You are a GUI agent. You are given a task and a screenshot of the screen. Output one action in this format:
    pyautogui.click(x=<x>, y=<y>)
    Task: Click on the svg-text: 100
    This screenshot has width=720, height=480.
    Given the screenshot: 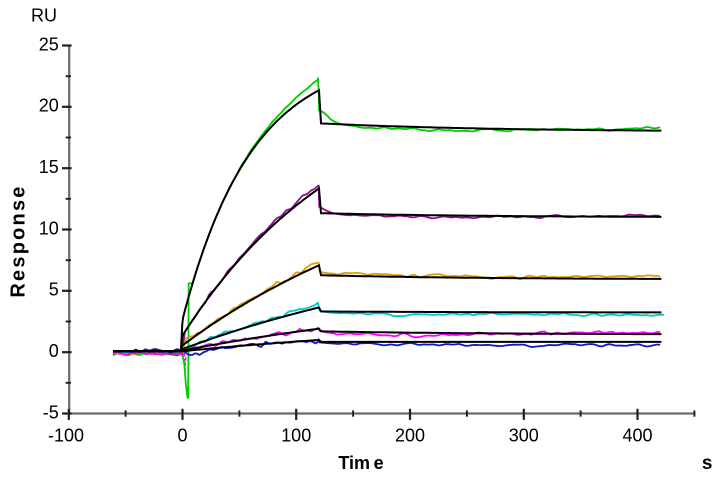 What is the action you would take?
    pyautogui.click(x=296, y=435)
    